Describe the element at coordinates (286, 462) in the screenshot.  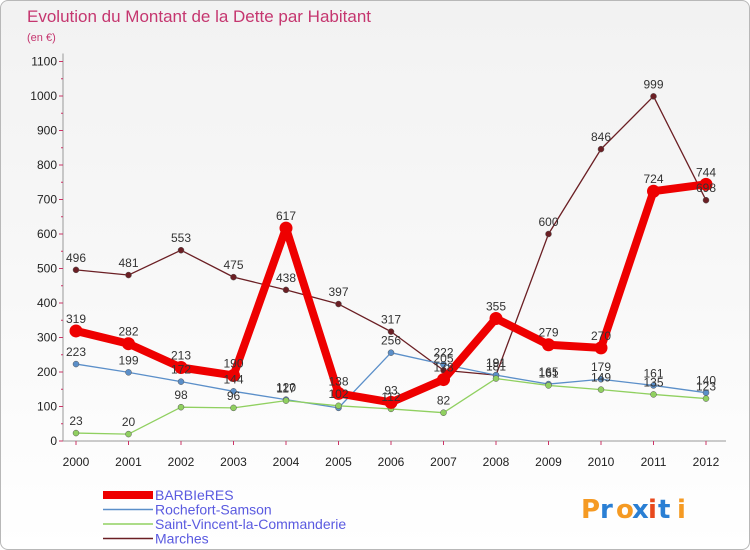
I see `x-tick-label: 2004` at that location.